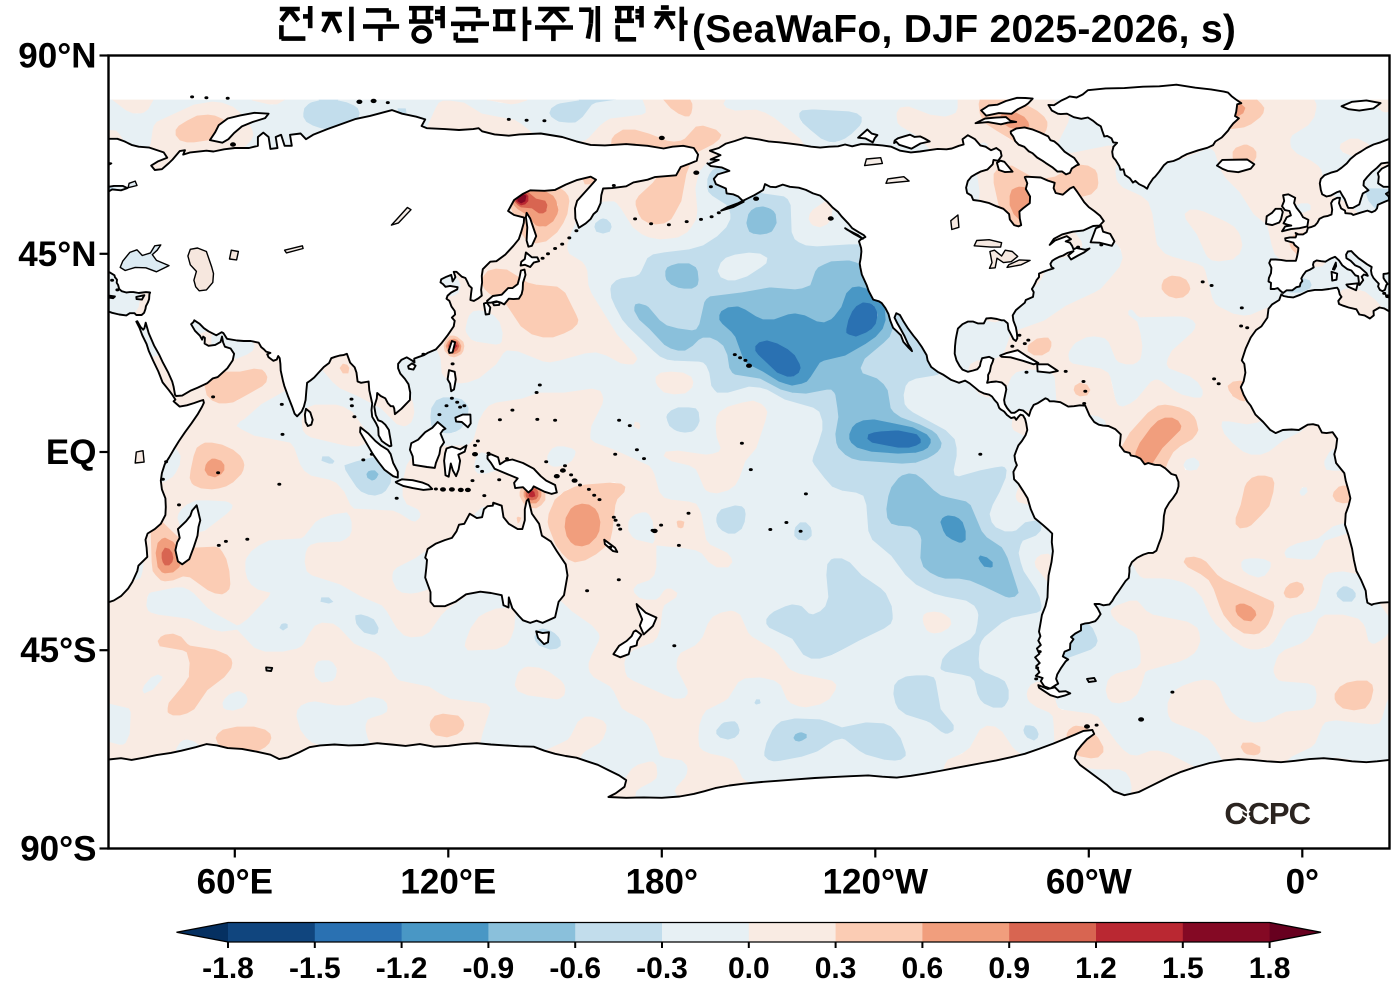 The height and width of the screenshot is (1003, 1400). I want to click on svg-text: -1.2, so click(402, 968).